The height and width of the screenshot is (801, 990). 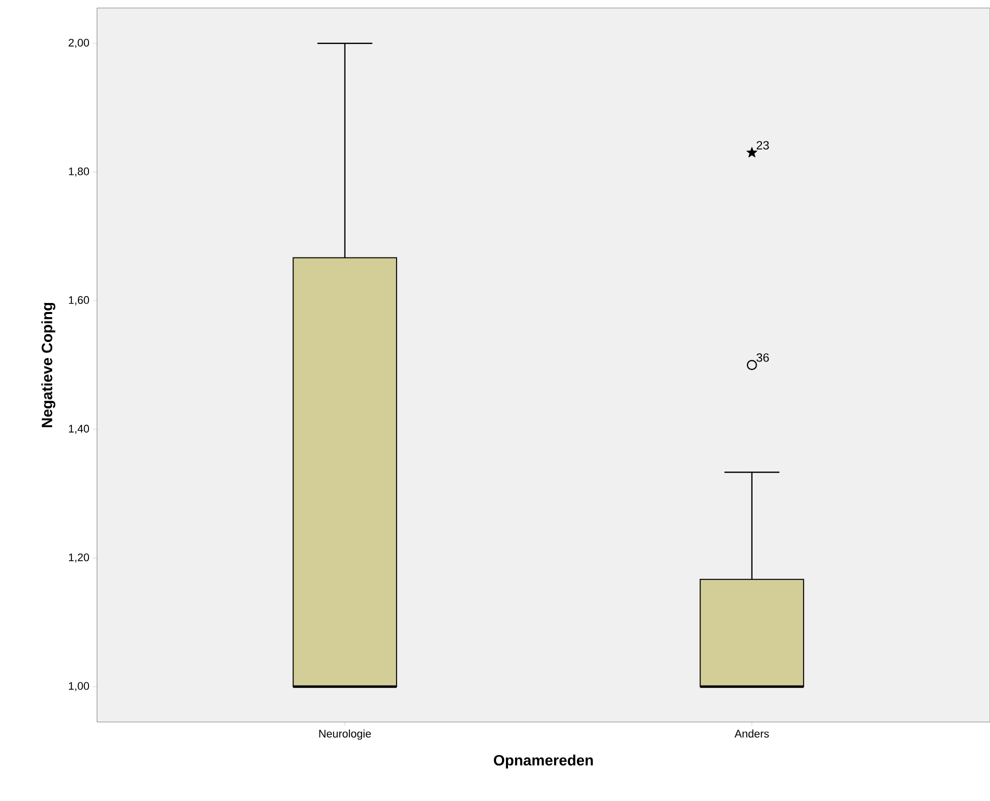 What do you see at coordinates (762, 145) in the screenshot?
I see `annotation: 23` at bounding box center [762, 145].